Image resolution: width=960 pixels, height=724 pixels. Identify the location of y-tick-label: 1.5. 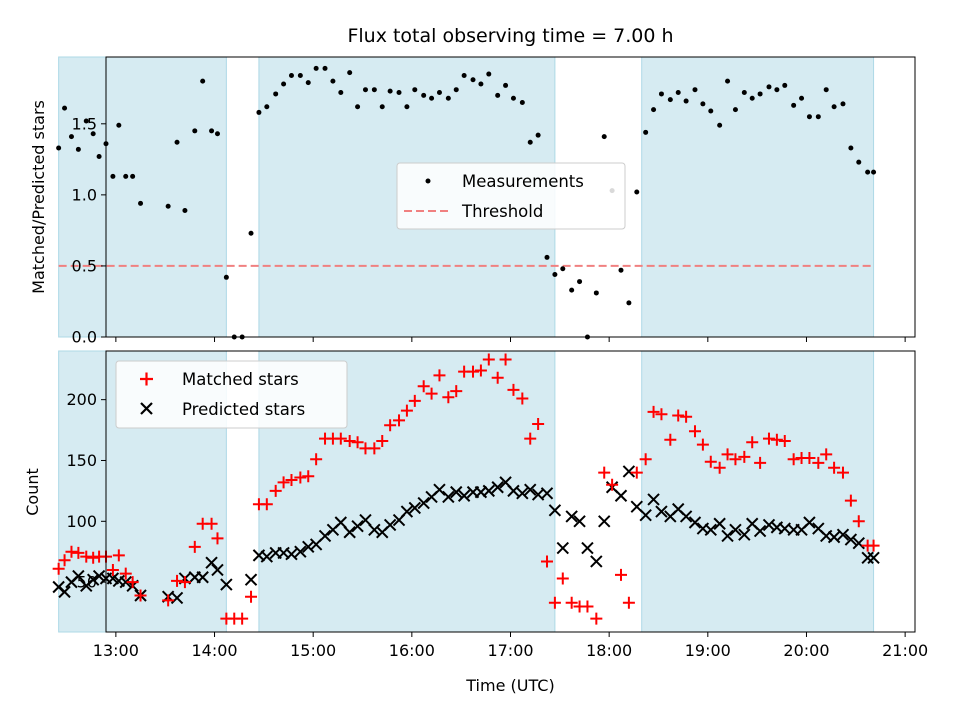
(84, 123).